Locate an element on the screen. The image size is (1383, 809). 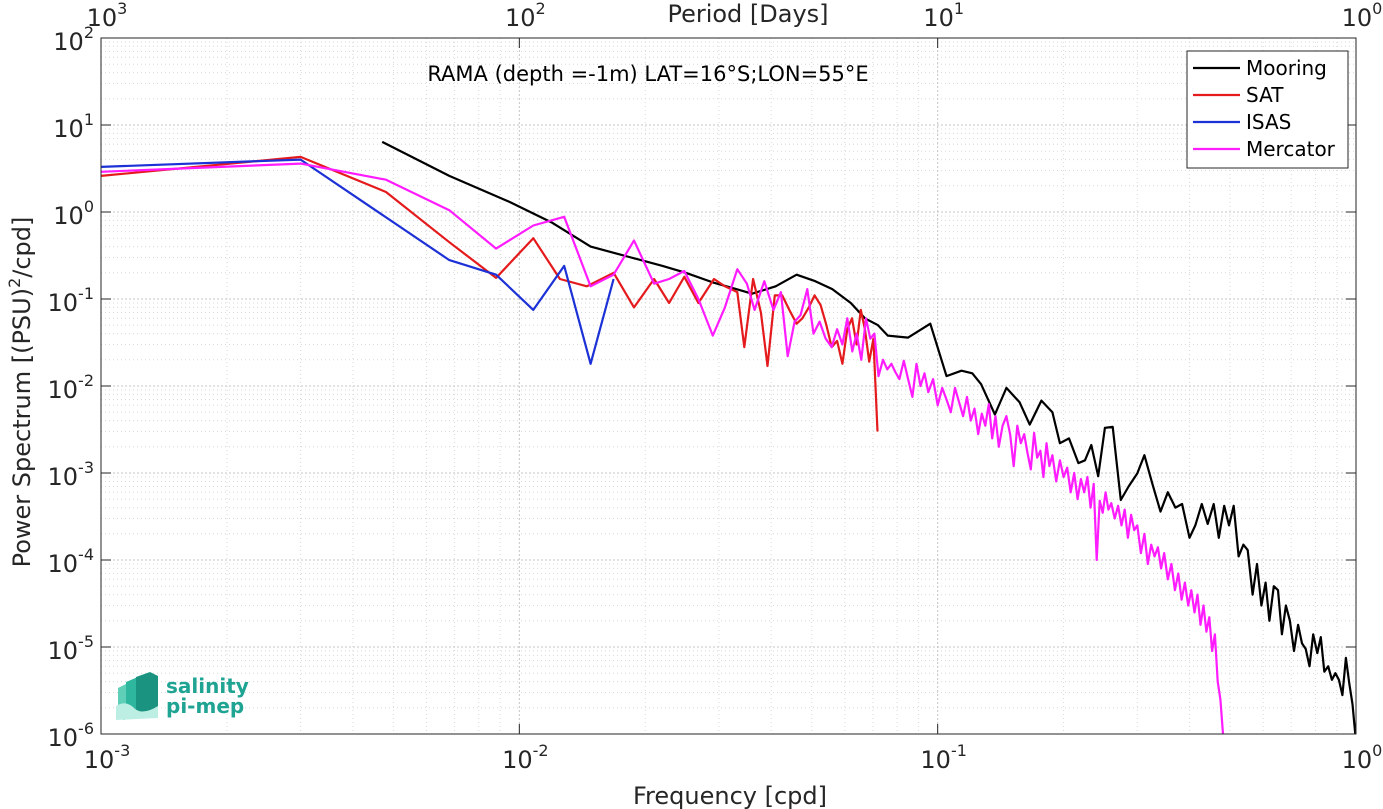
top-tick-label-exponent: 3 is located at coordinates (122, 9).